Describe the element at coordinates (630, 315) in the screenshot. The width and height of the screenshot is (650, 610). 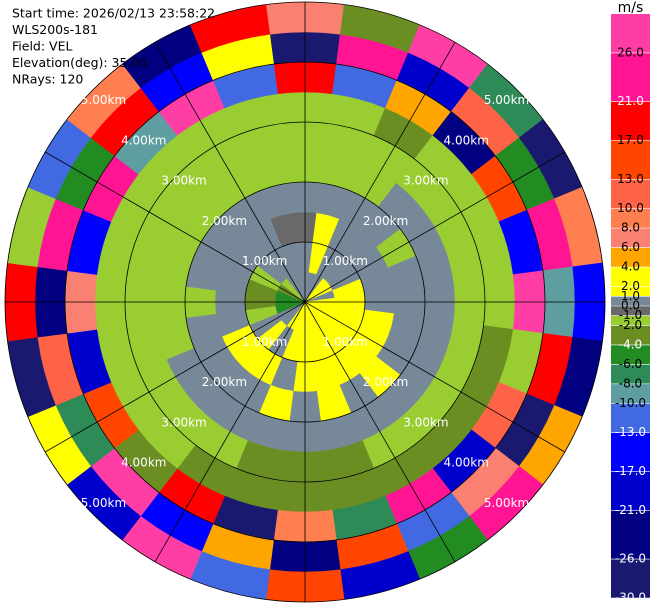
I see `colorbar-label: -1.0` at that location.